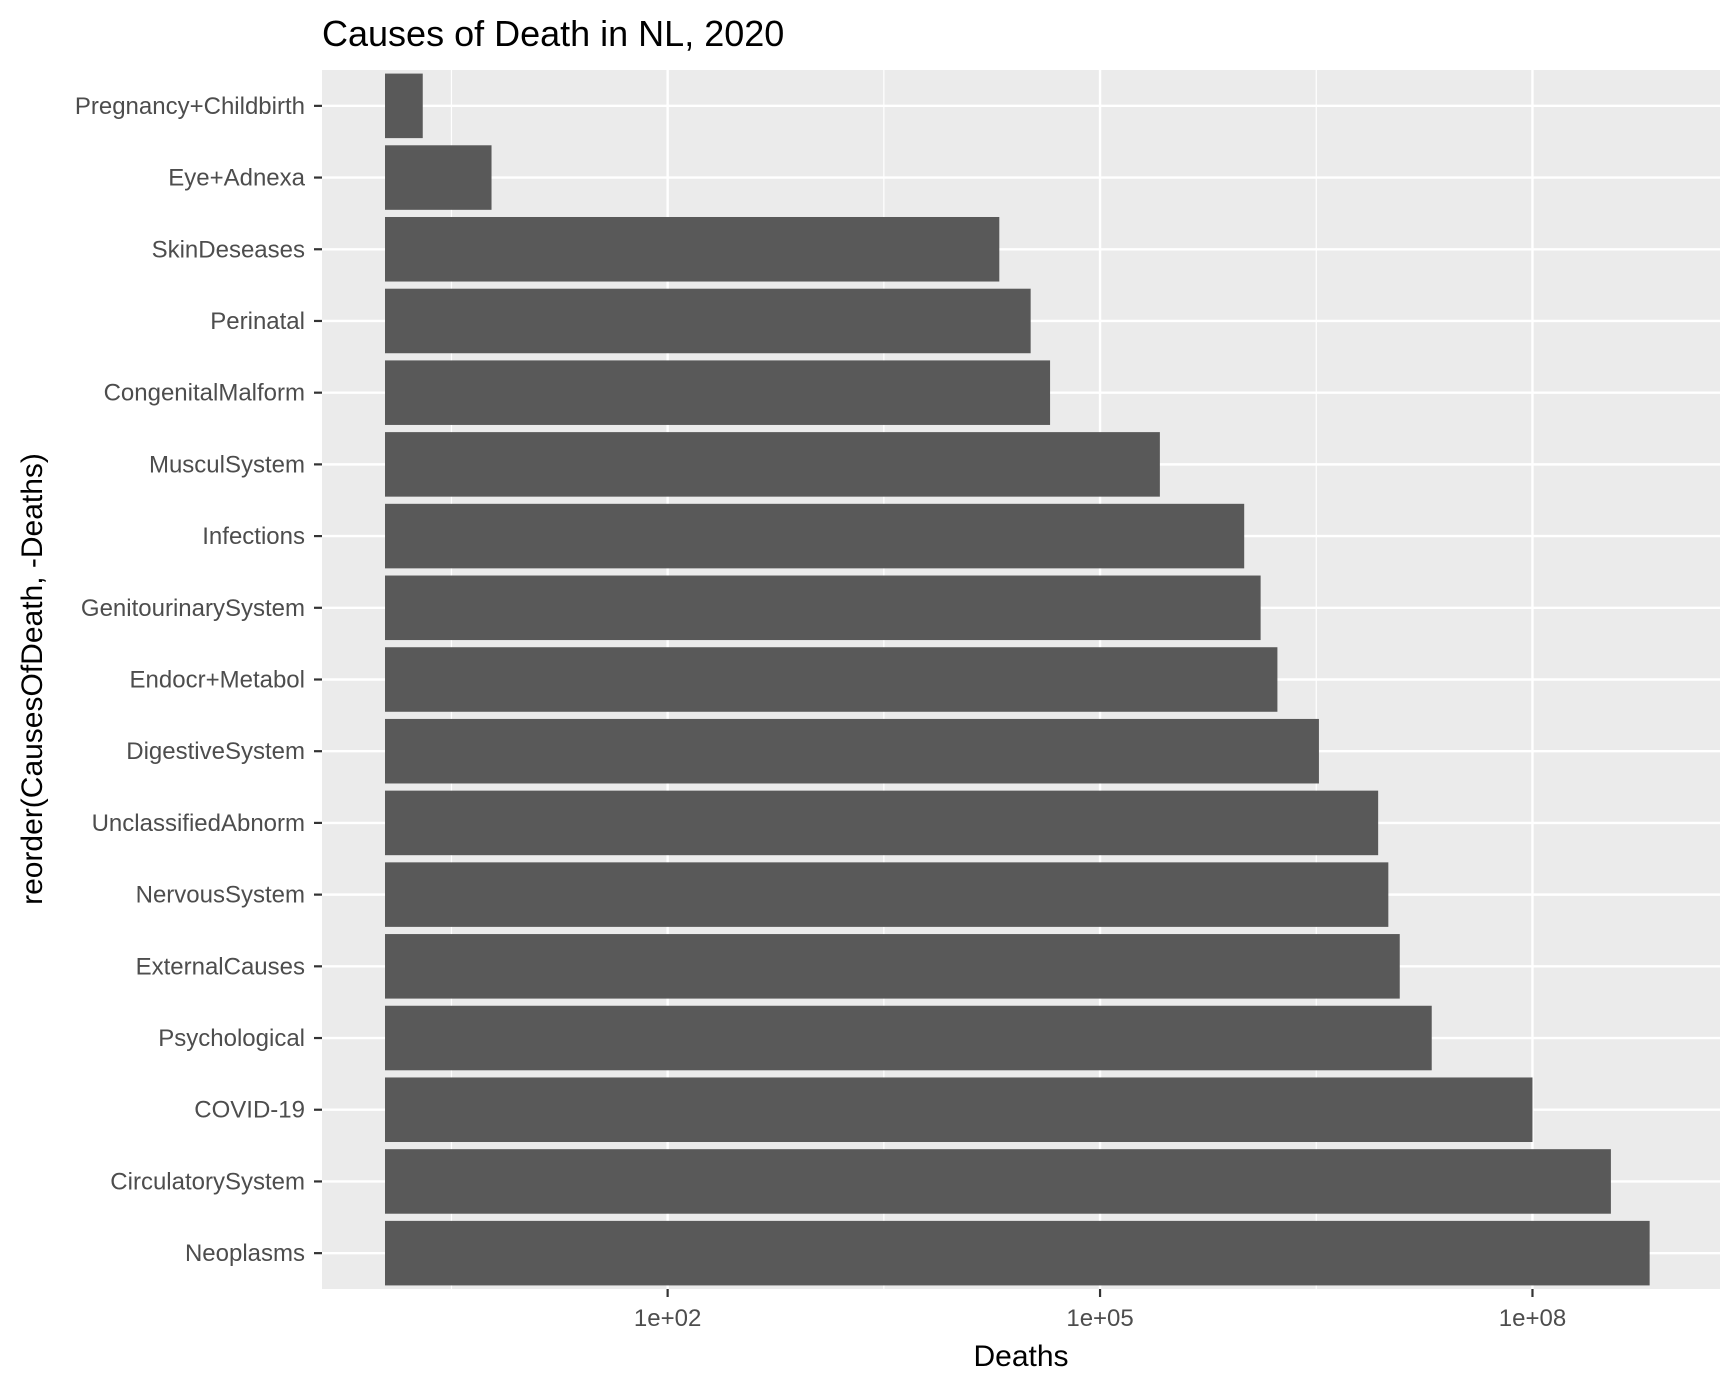 Image resolution: width=1728 pixels, height=1382 pixels. Describe the element at coordinates (772, 464) in the screenshot. I see `bar-musculsystem` at that location.